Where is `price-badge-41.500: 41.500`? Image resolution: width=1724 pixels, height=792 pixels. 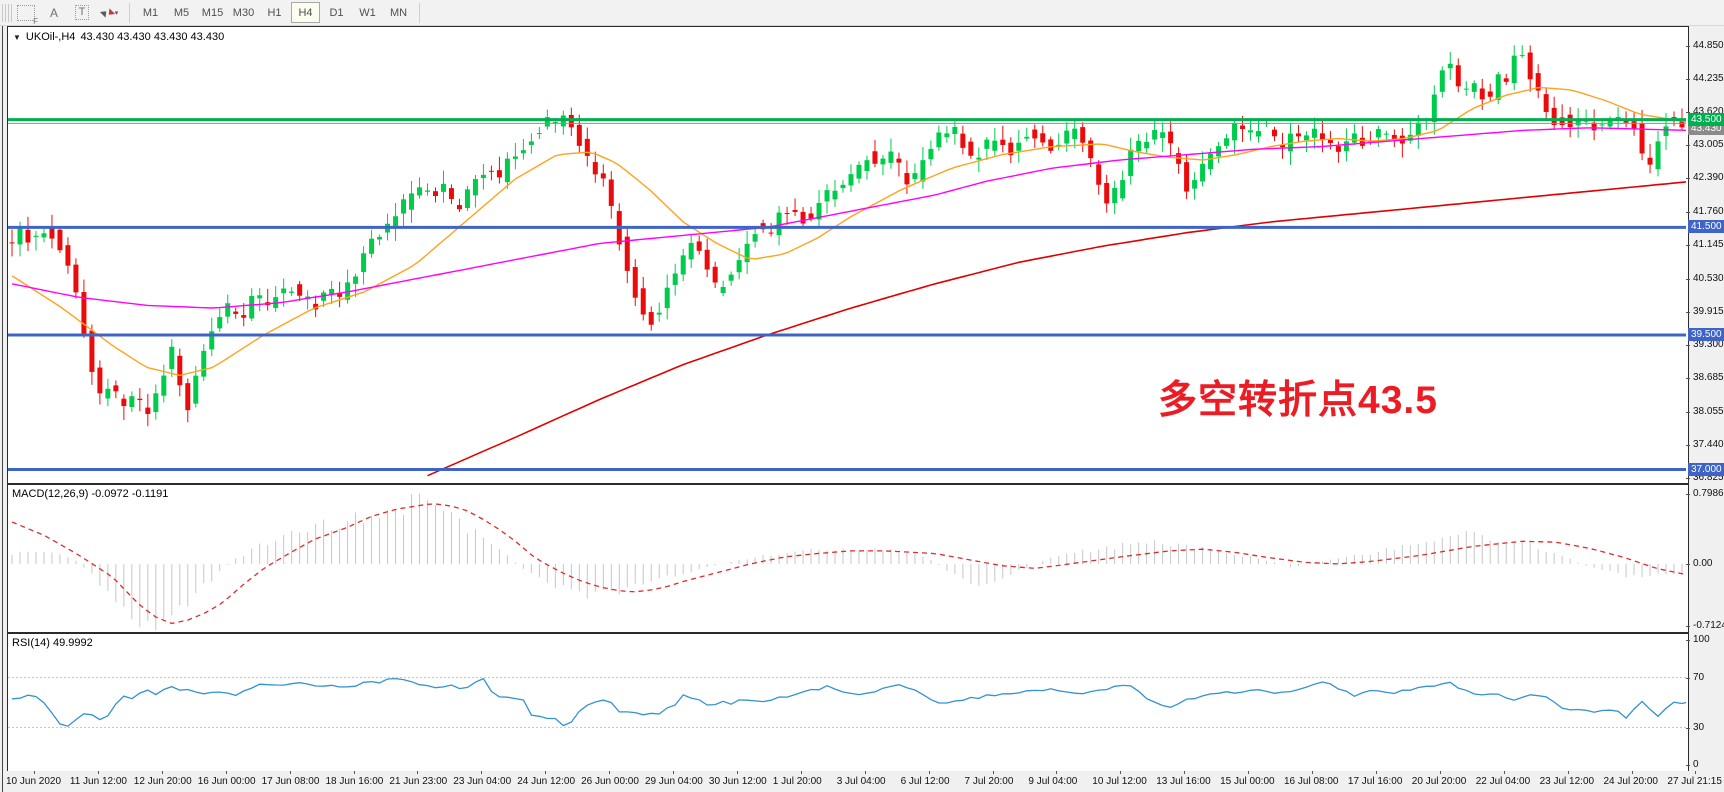 price-badge-41.500: 41.500 is located at coordinates (1706, 227).